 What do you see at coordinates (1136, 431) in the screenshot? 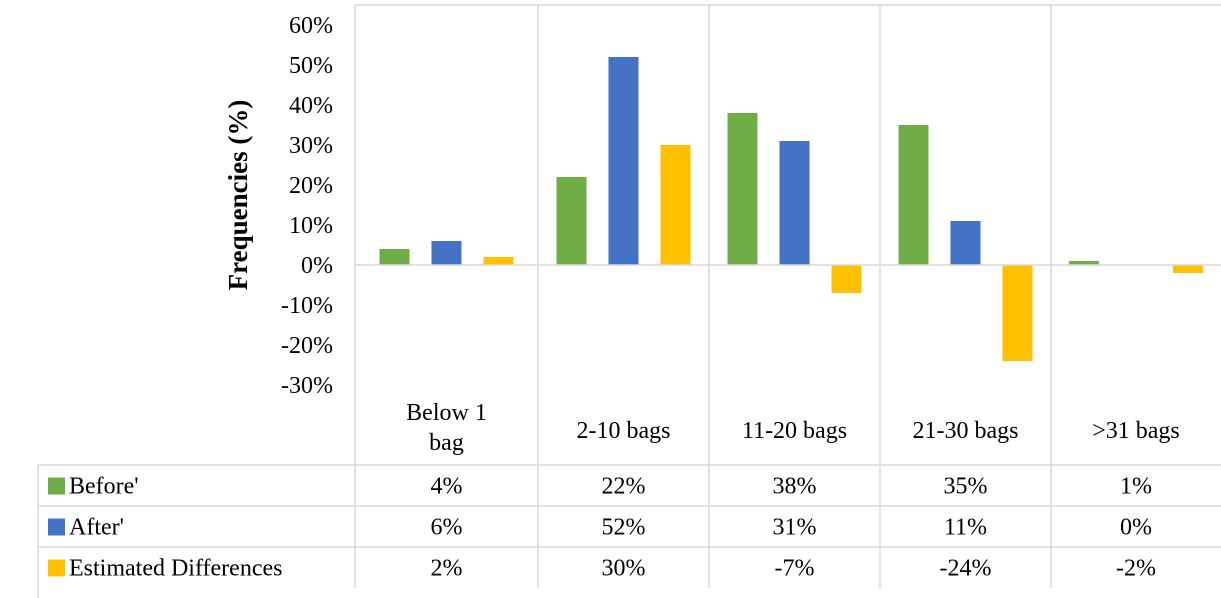
I see `x-category-label: >31 bags` at bounding box center [1136, 431].